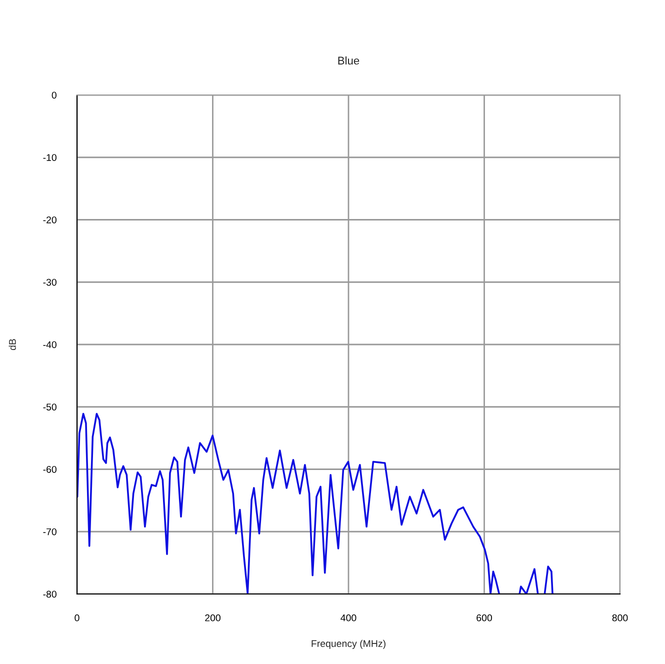 The width and height of the screenshot is (665, 664). I want to click on y-axis-title: dB, so click(12, 344).